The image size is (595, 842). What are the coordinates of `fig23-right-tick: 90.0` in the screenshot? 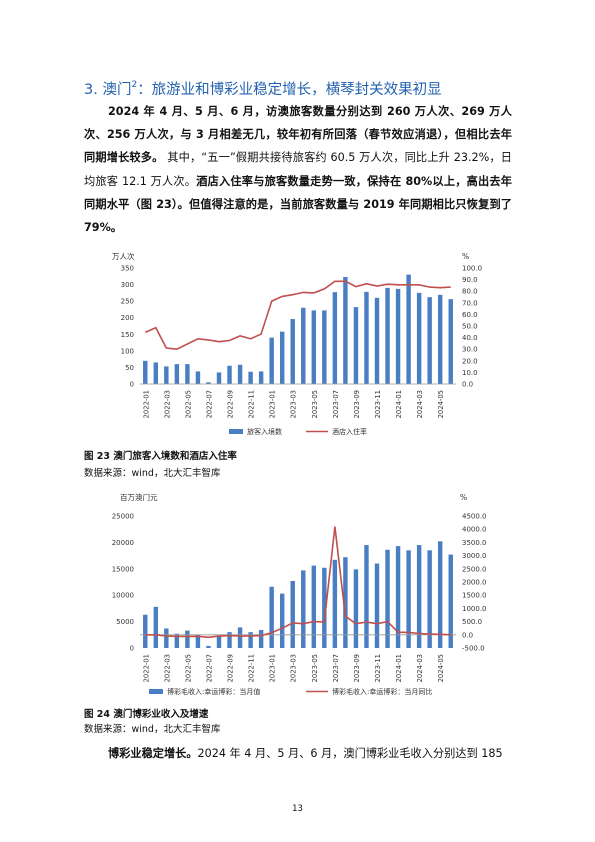 It's located at (470, 280).